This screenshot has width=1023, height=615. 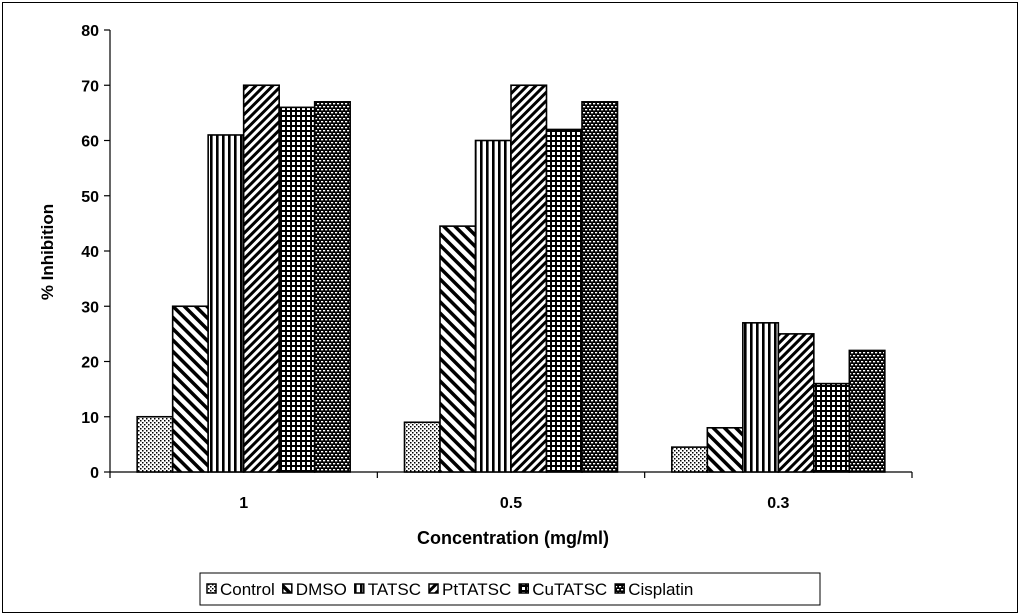 What do you see at coordinates (90, 307) in the screenshot?
I see `y-tick-label: 30` at bounding box center [90, 307].